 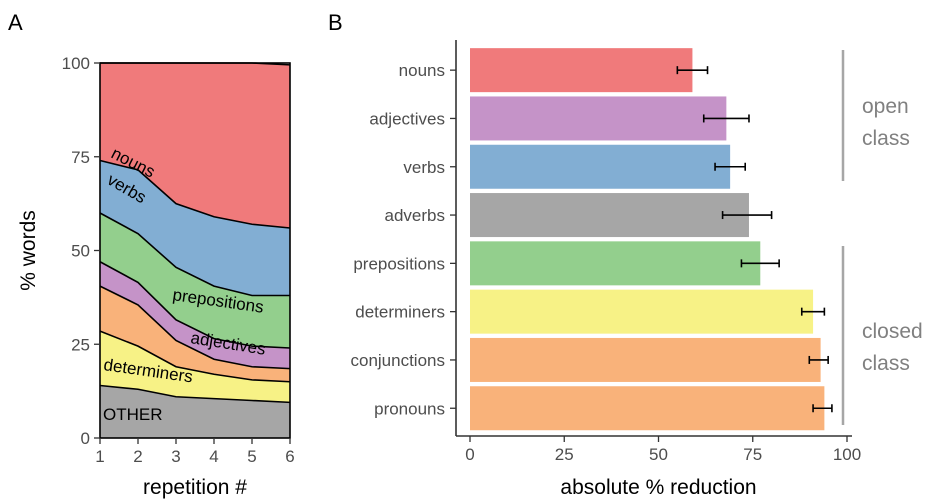 I want to click on x-tick-label: 5, so click(x=251, y=456).